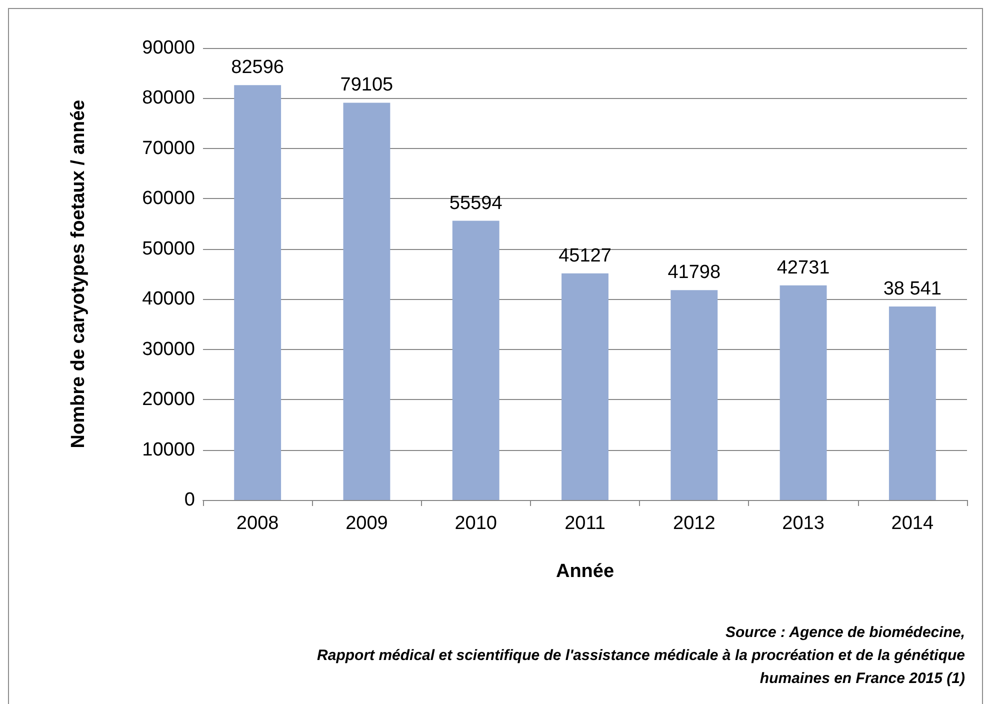 This screenshot has width=995, height=704. Describe the element at coordinates (845, 632) in the screenshot. I see `source-note: Source : Agence de biomédecine,` at that location.